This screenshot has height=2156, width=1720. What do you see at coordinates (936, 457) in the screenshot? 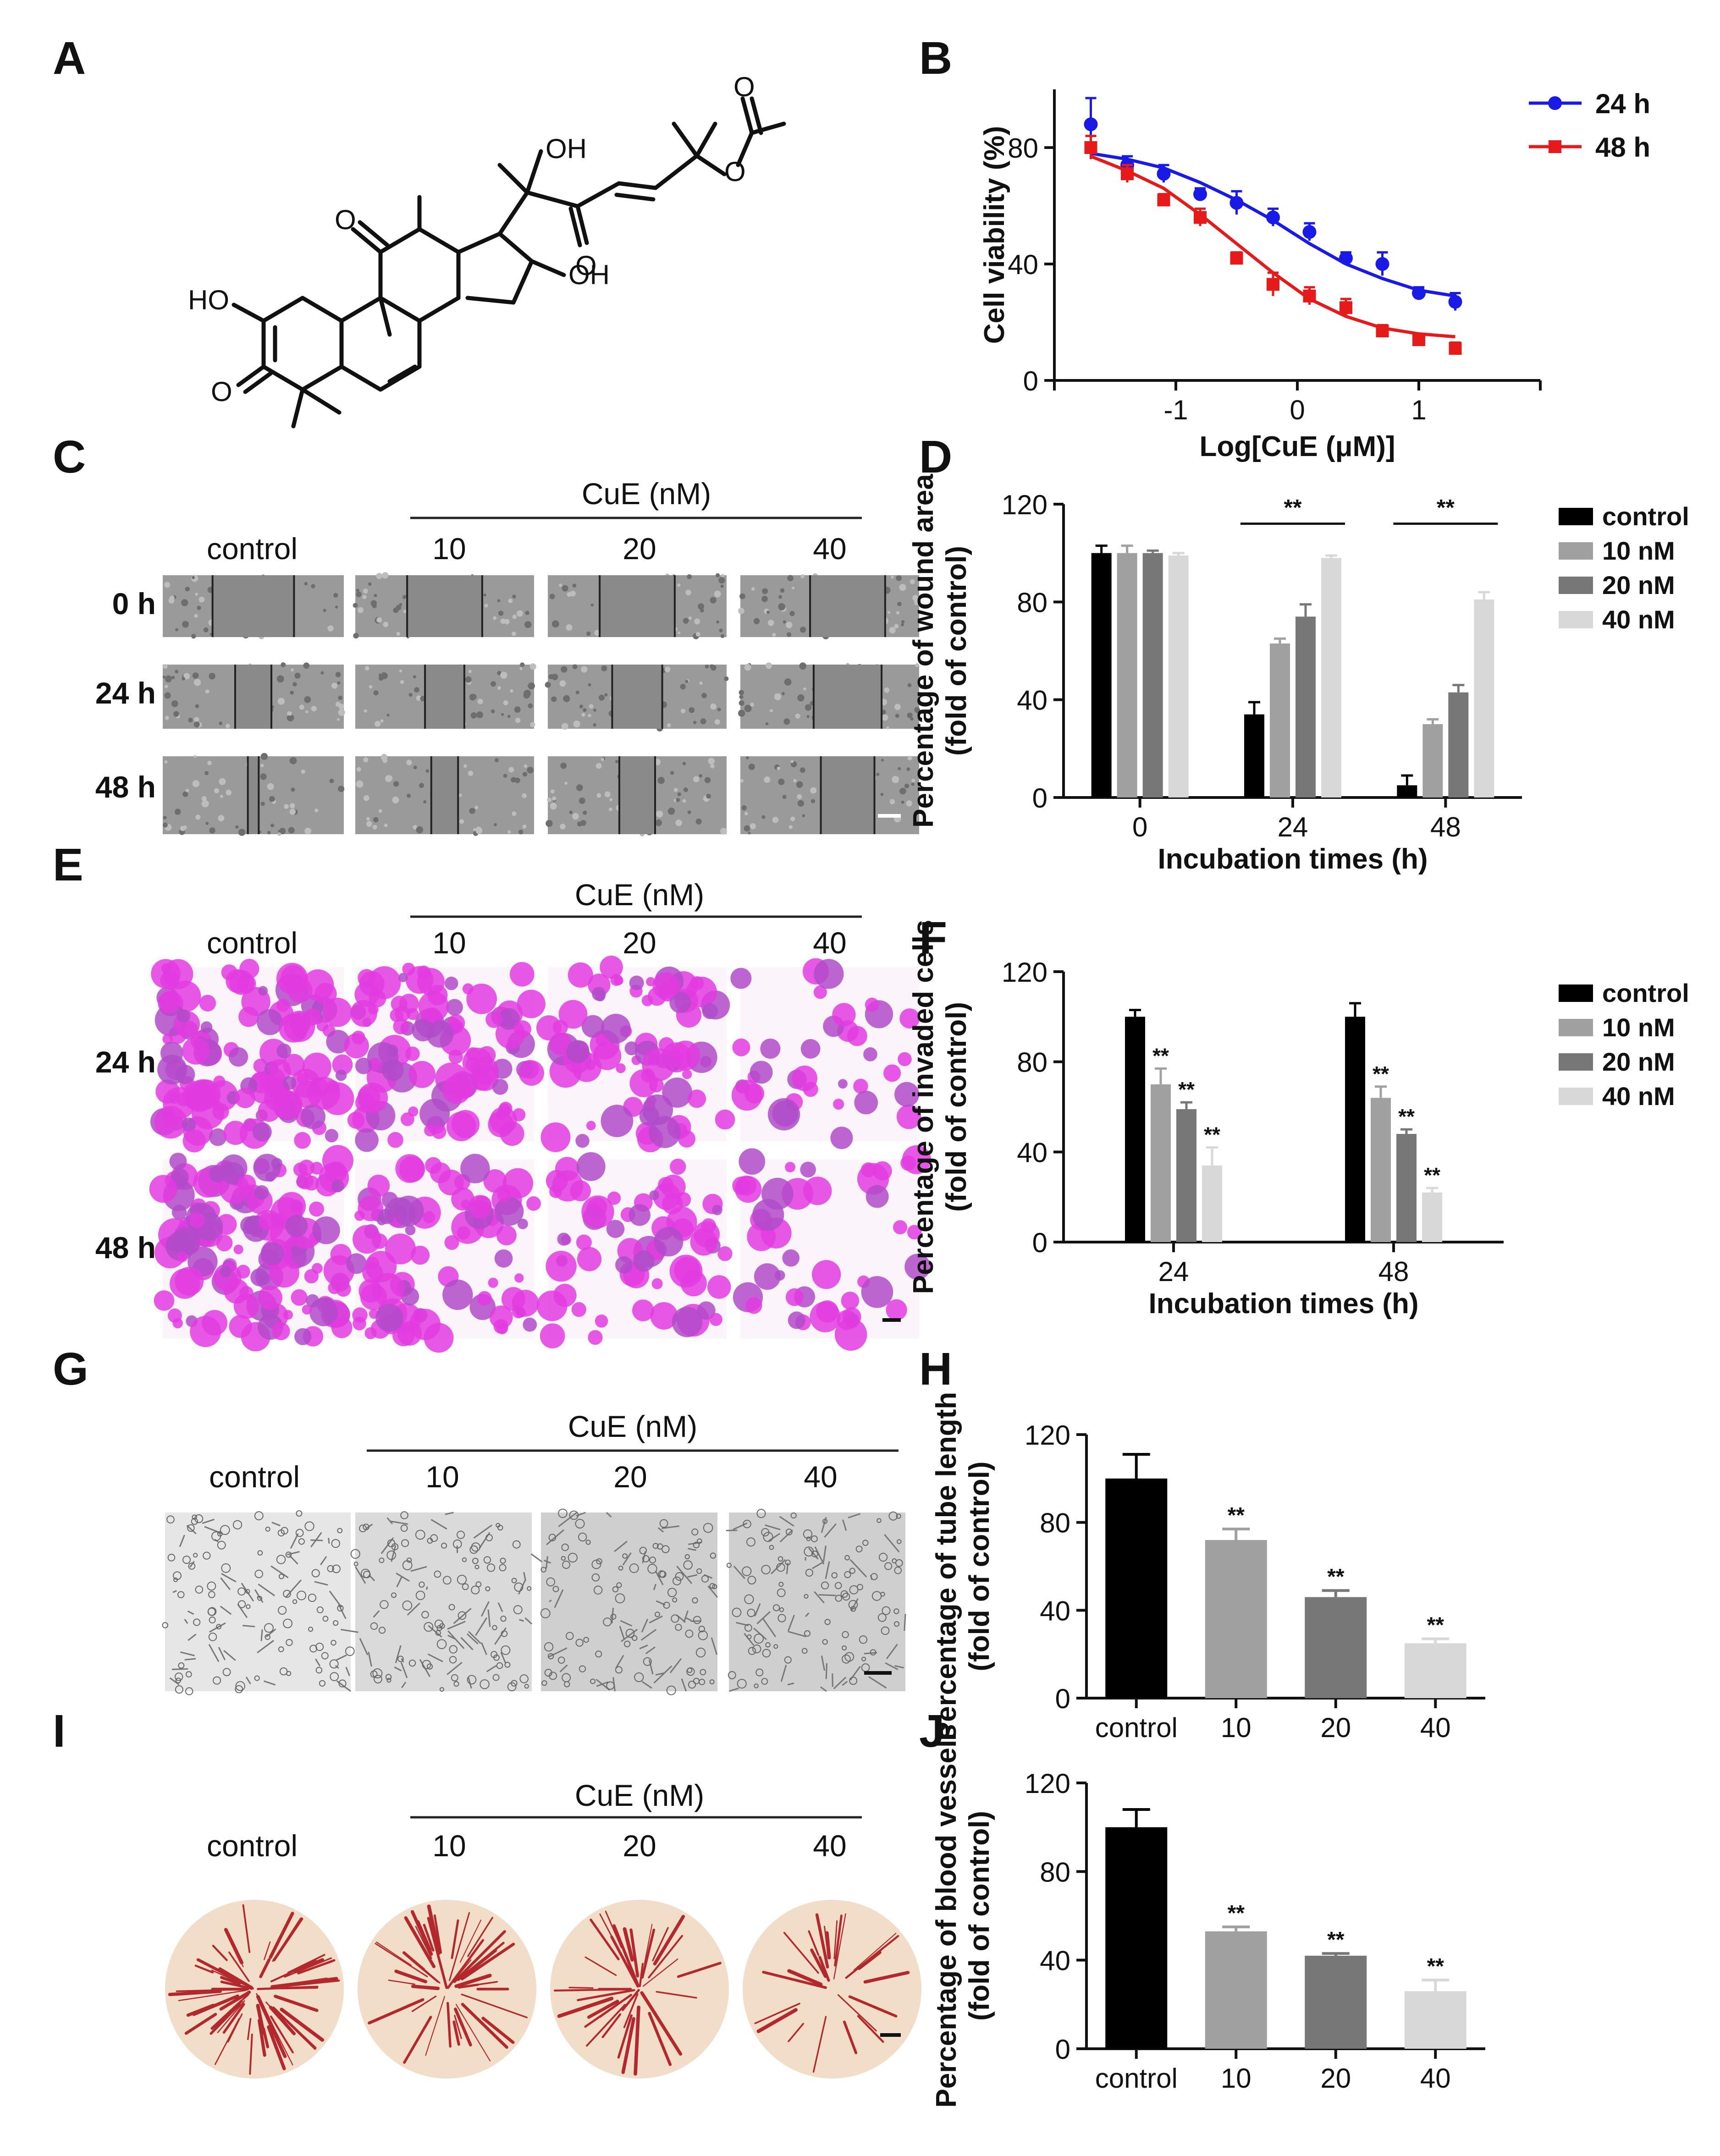
I see `panel-label-d: D` at bounding box center [936, 457].